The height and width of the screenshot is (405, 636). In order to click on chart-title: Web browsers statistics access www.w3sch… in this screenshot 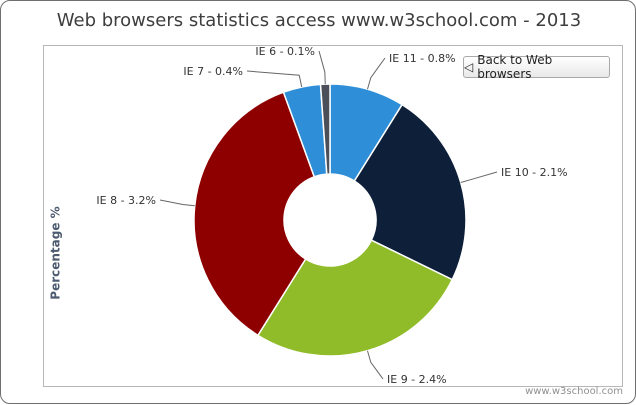, I will do `click(319, 20)`.